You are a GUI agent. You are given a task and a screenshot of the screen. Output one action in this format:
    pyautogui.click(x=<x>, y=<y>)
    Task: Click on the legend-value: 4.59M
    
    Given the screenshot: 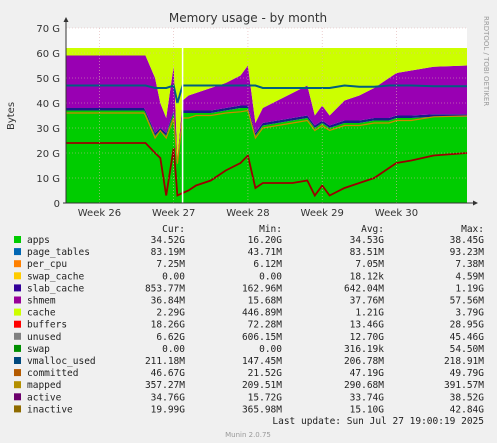 What is the action you would take?
    pyautogui.click(x=469, y=276)
    